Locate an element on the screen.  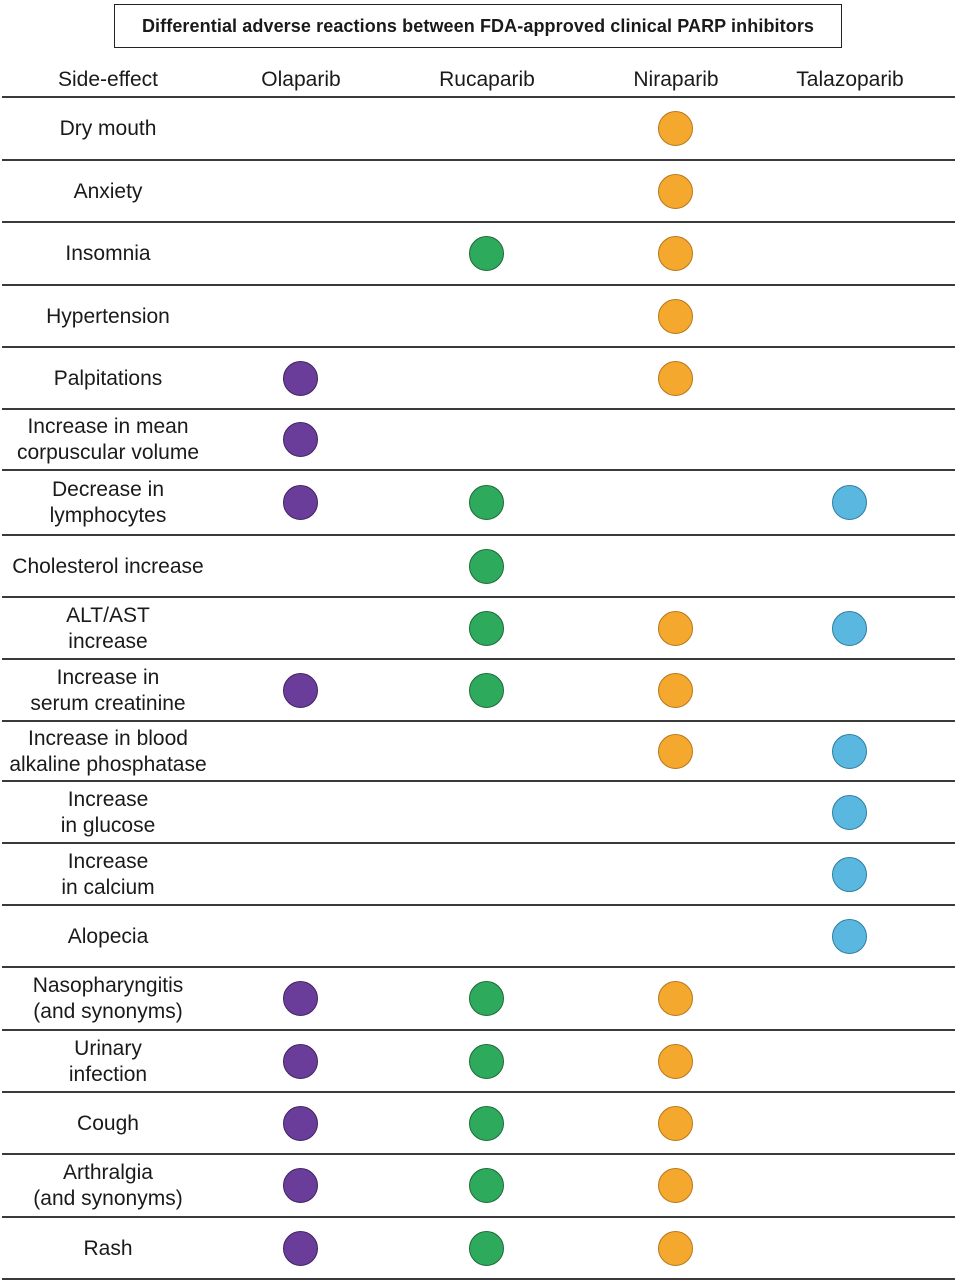
side-effect-label: Rash is located at coordinates (108, 1248).